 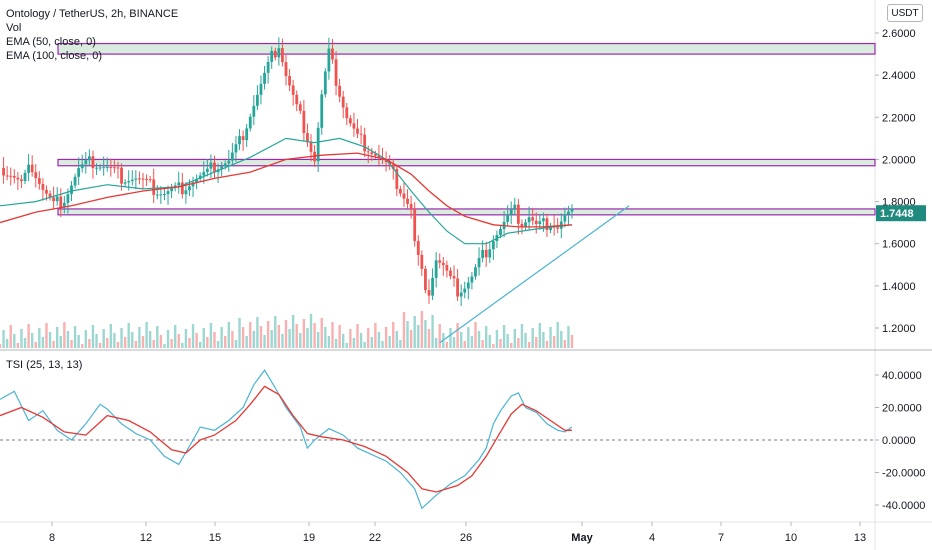 I want to click on time-tick-label: 19, so click(x=309, y=538).